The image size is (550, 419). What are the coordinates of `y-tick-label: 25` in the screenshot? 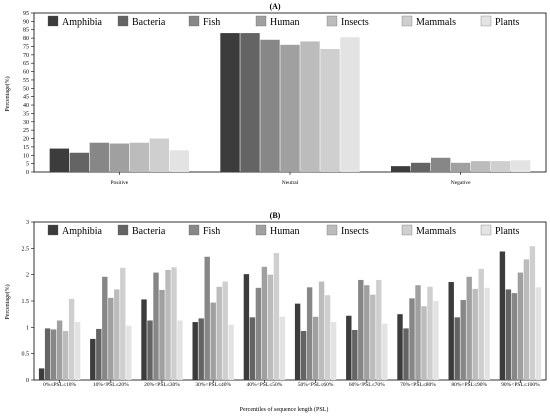 It's located at (26, 131).